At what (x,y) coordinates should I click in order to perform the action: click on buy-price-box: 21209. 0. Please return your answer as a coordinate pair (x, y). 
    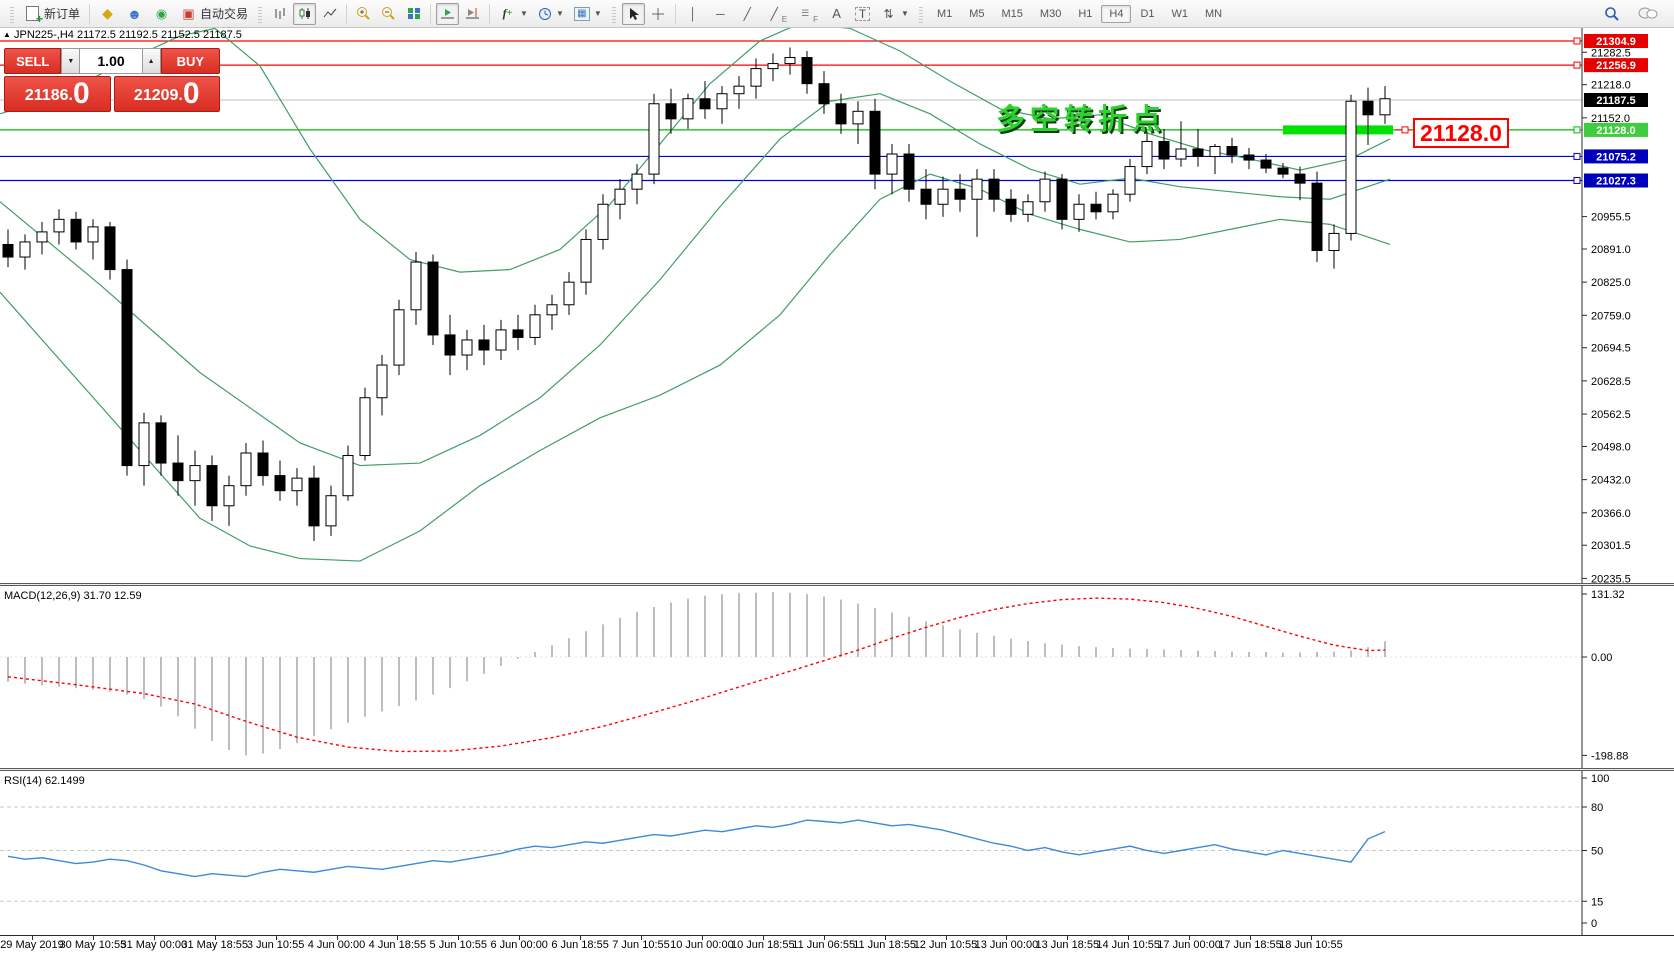
    Looking at the image, I should click on (166, 94).